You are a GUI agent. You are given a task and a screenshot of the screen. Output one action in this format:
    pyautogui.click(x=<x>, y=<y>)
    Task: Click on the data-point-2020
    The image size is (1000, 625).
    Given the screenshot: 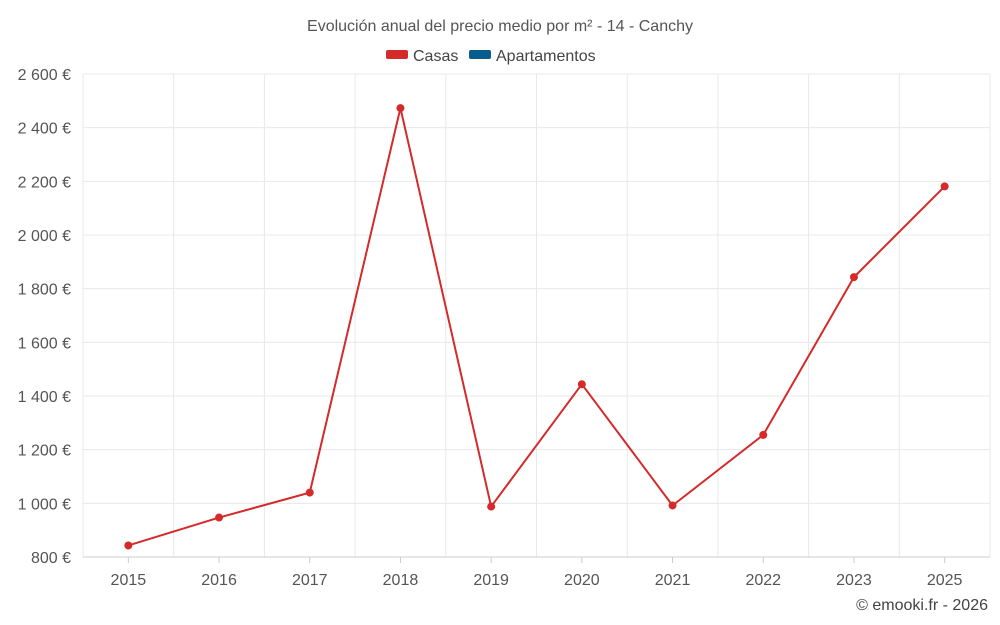 What is the action you would take?
    pyautogui.click(x=581, y=384)
    